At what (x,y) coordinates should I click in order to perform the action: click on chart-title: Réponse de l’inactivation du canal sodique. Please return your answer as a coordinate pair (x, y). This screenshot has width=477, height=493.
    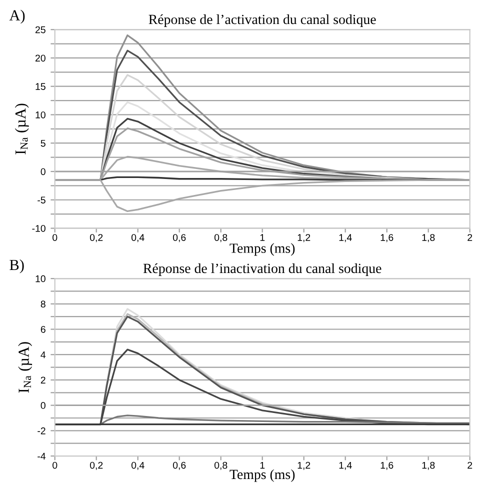
    Looking at the image, I should click on (262, 269).